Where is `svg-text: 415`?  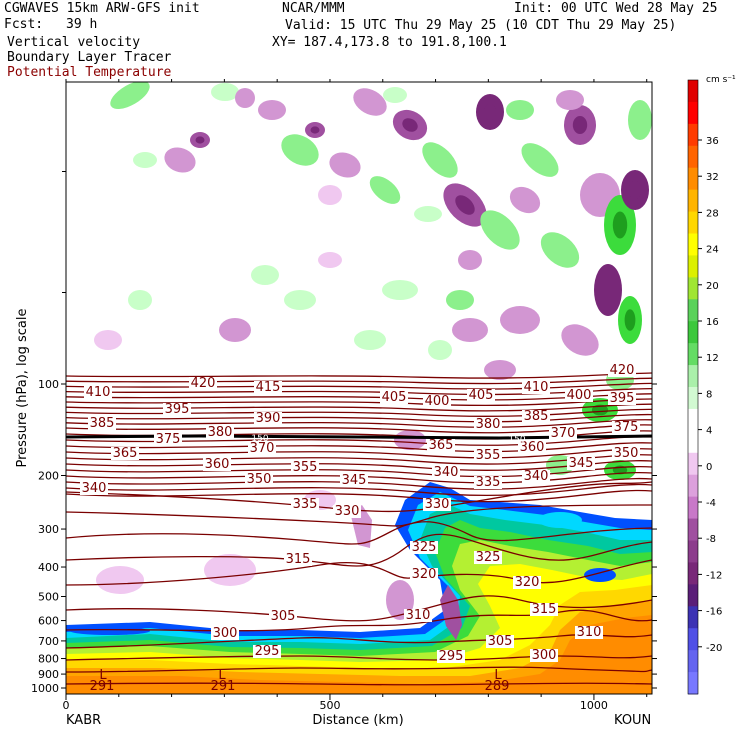 svg-text: 415 is located at coordinates (268, 387).